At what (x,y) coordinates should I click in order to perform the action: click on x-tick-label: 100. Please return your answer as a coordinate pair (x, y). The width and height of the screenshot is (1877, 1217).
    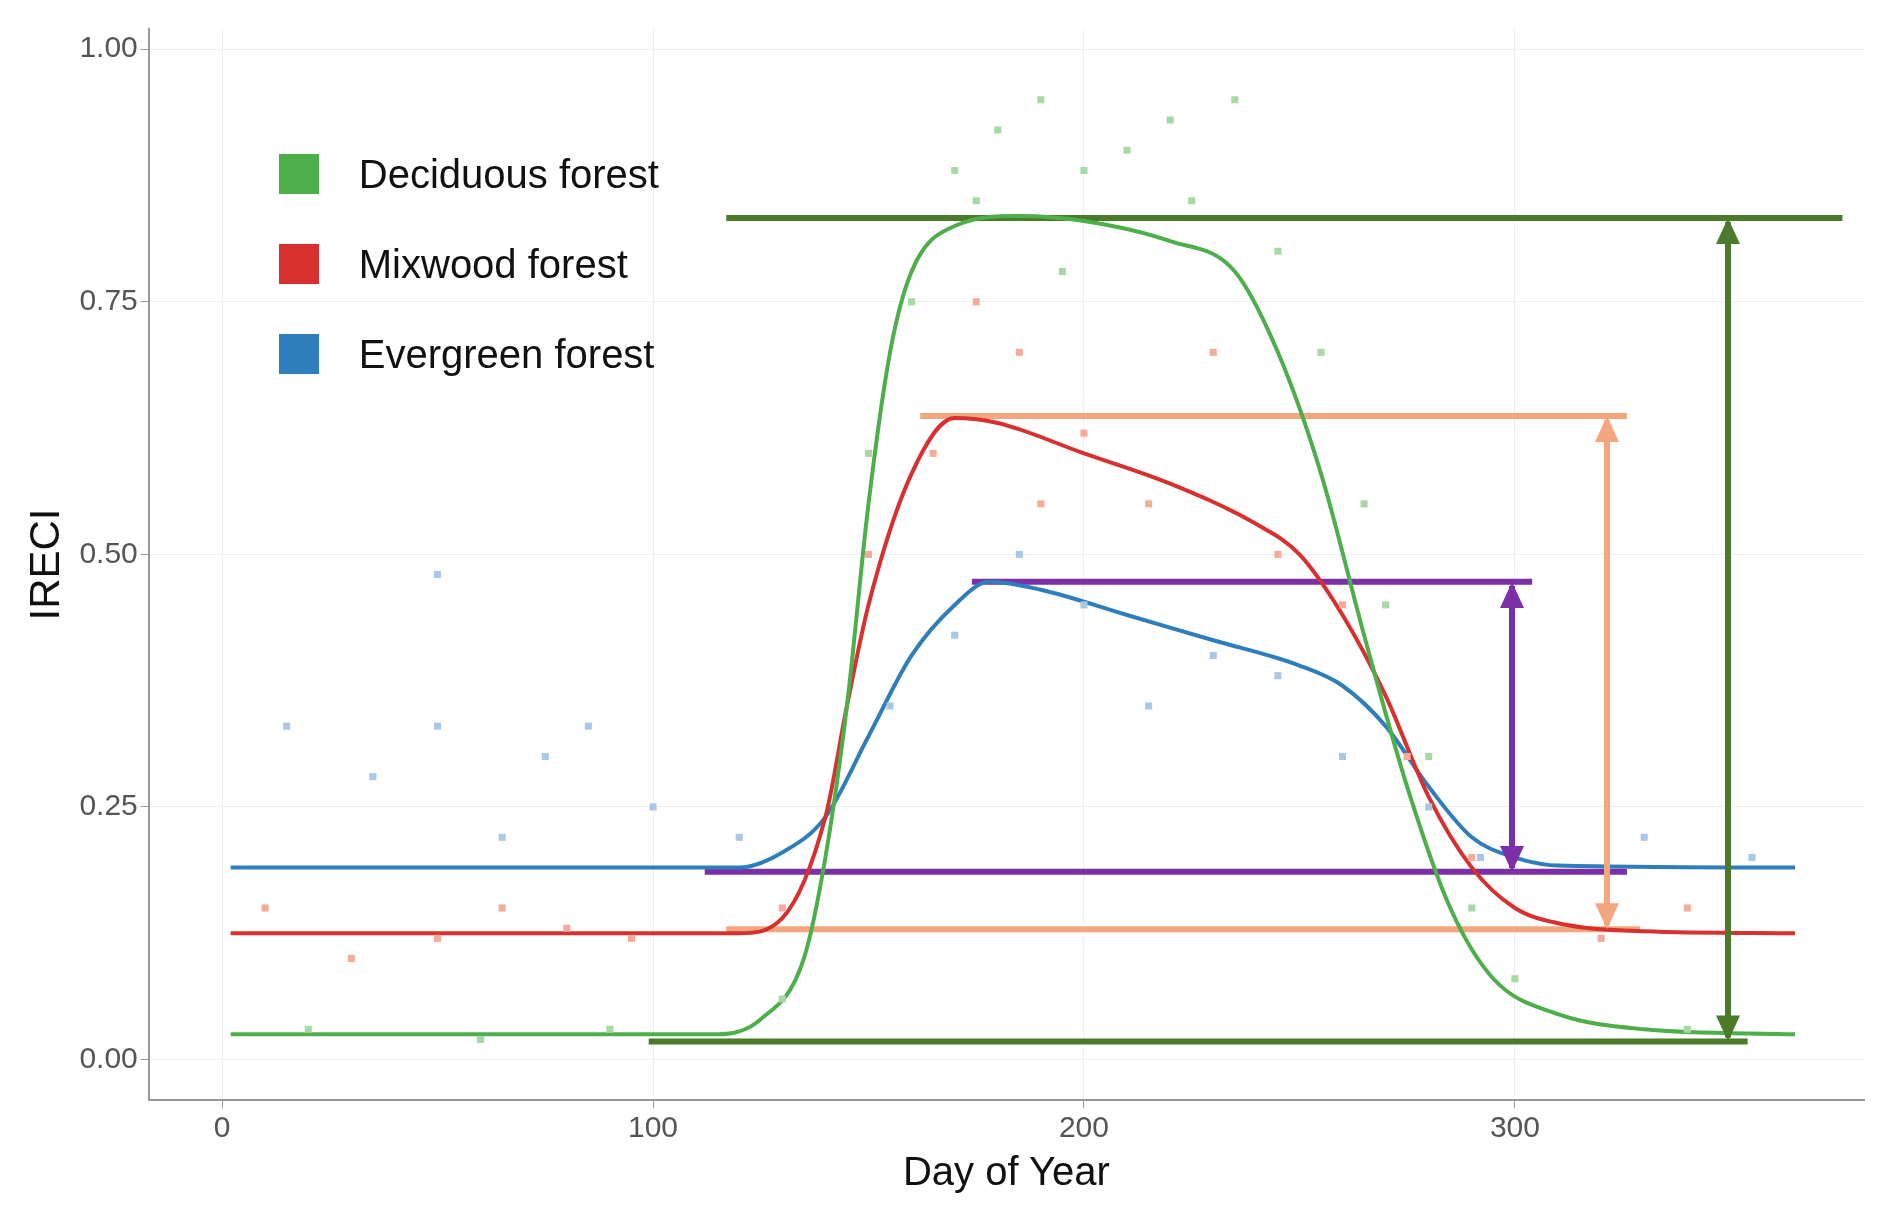
    Looking at the image, I should click on (653, 1127).